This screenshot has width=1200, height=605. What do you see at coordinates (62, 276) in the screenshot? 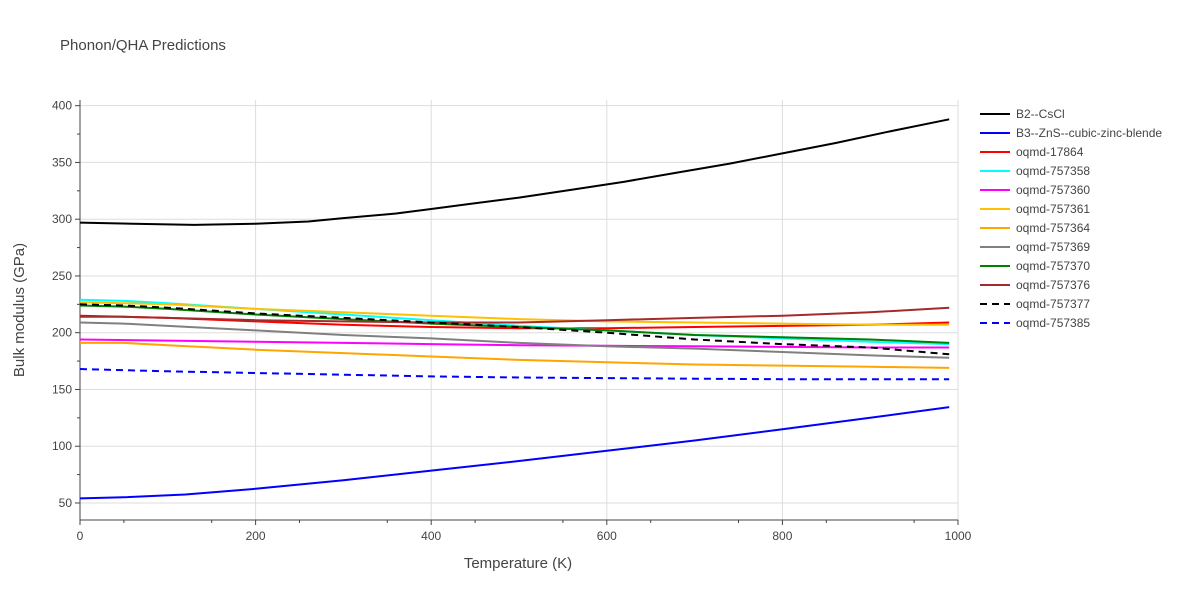
I see `y-tick-label: 250` at bounding box center [62, 276].